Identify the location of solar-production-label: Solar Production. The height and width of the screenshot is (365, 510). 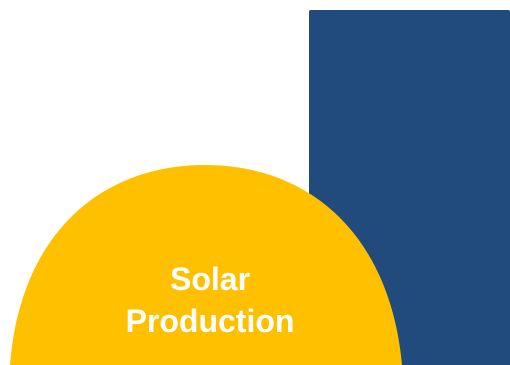
(210, 300).